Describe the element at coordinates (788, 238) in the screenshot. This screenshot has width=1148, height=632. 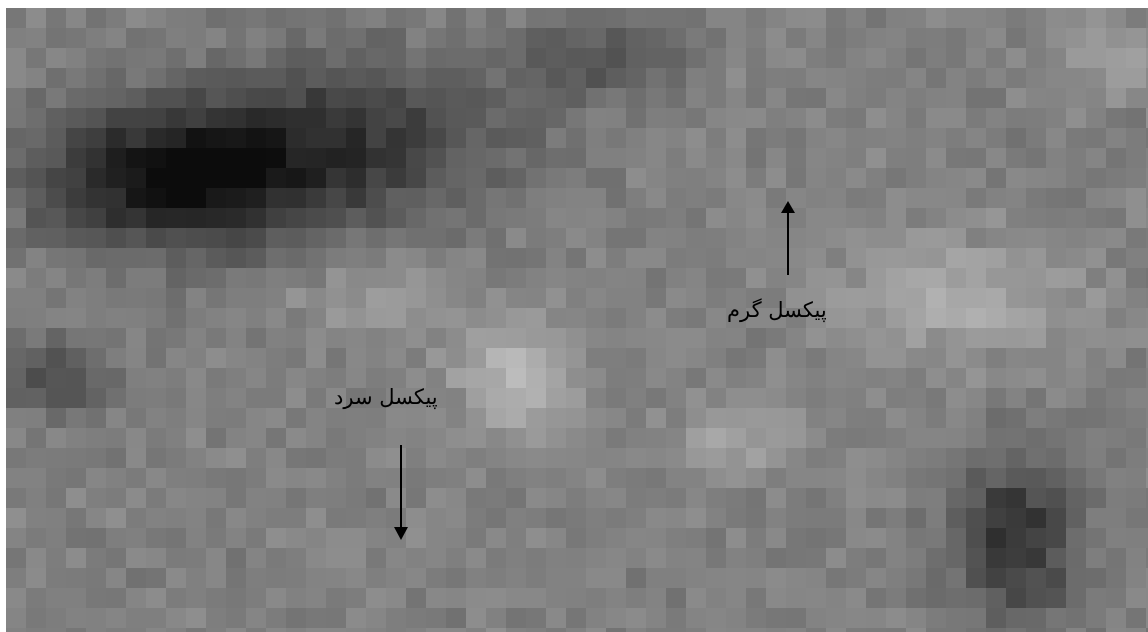
I see `arrow-up-icon` at that location.